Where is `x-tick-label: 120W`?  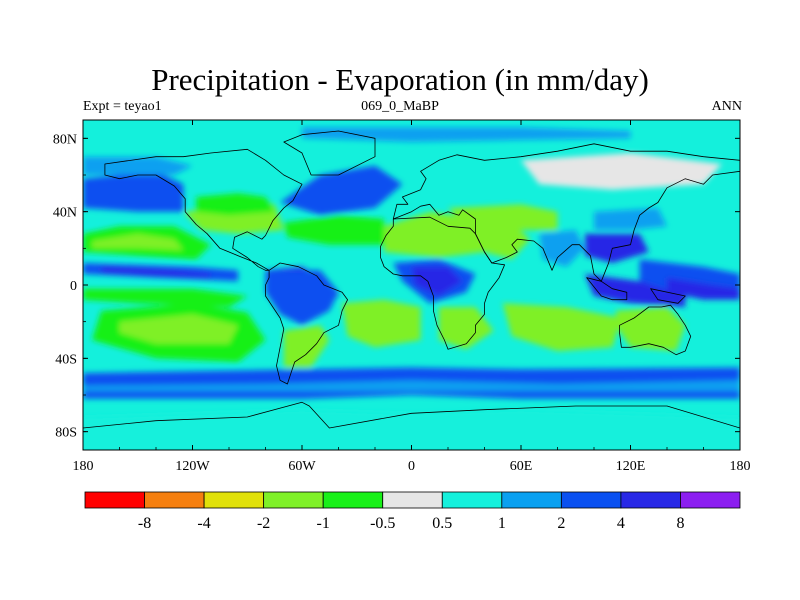 x-tick-label: 120W is located at coordinates (192, 466).